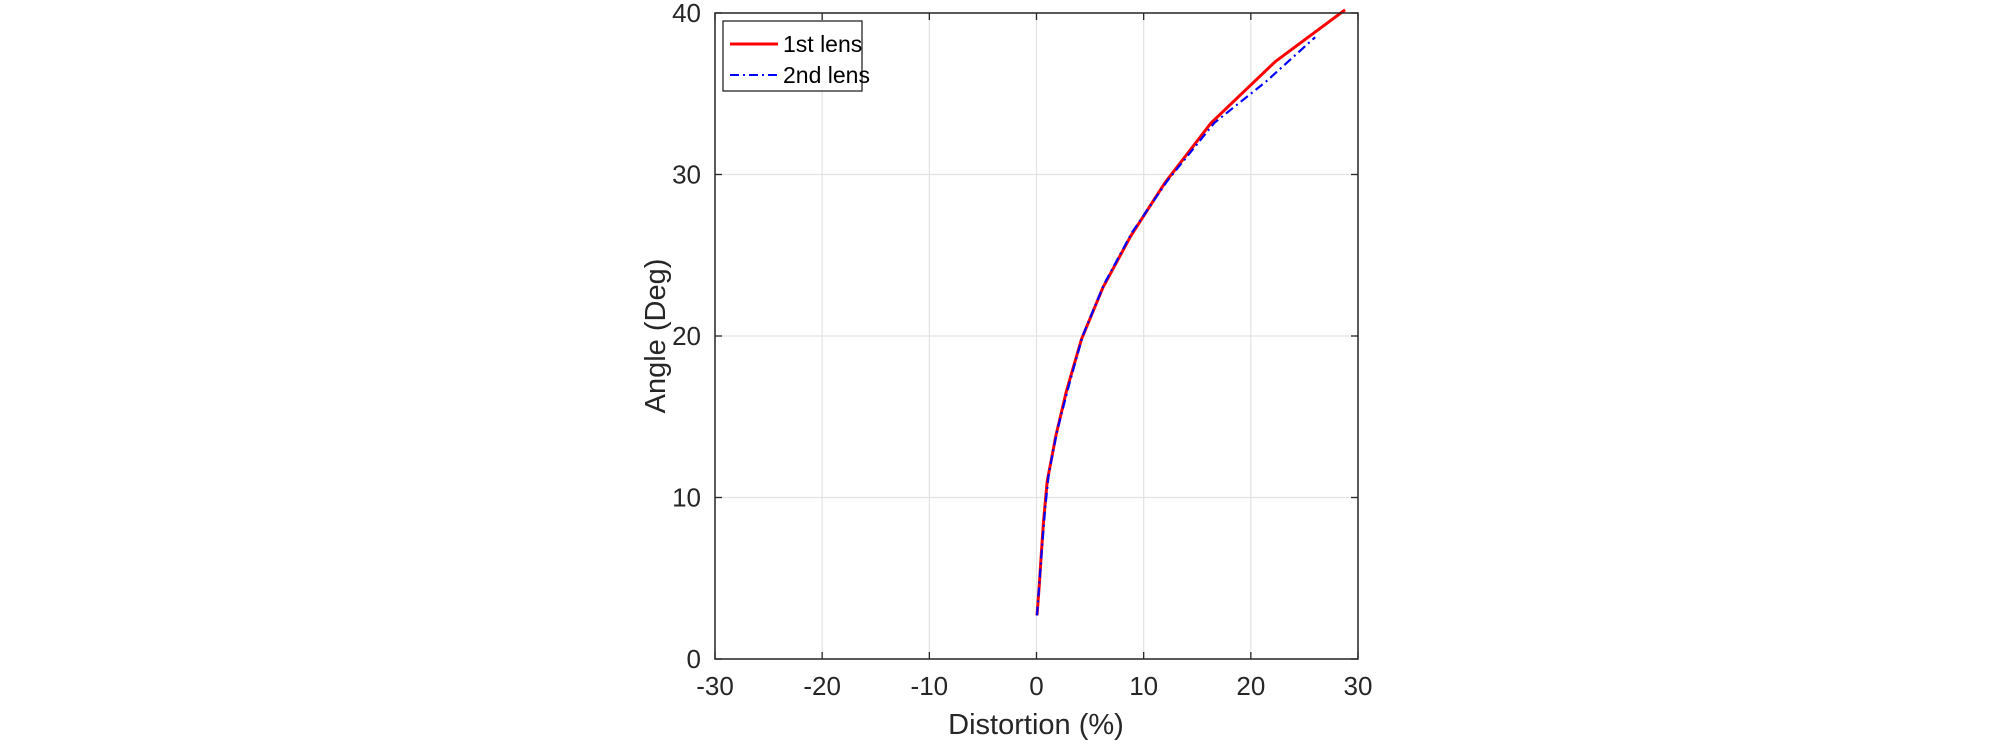  I want to click on x-tick-label: 30, so click(1358, 686).